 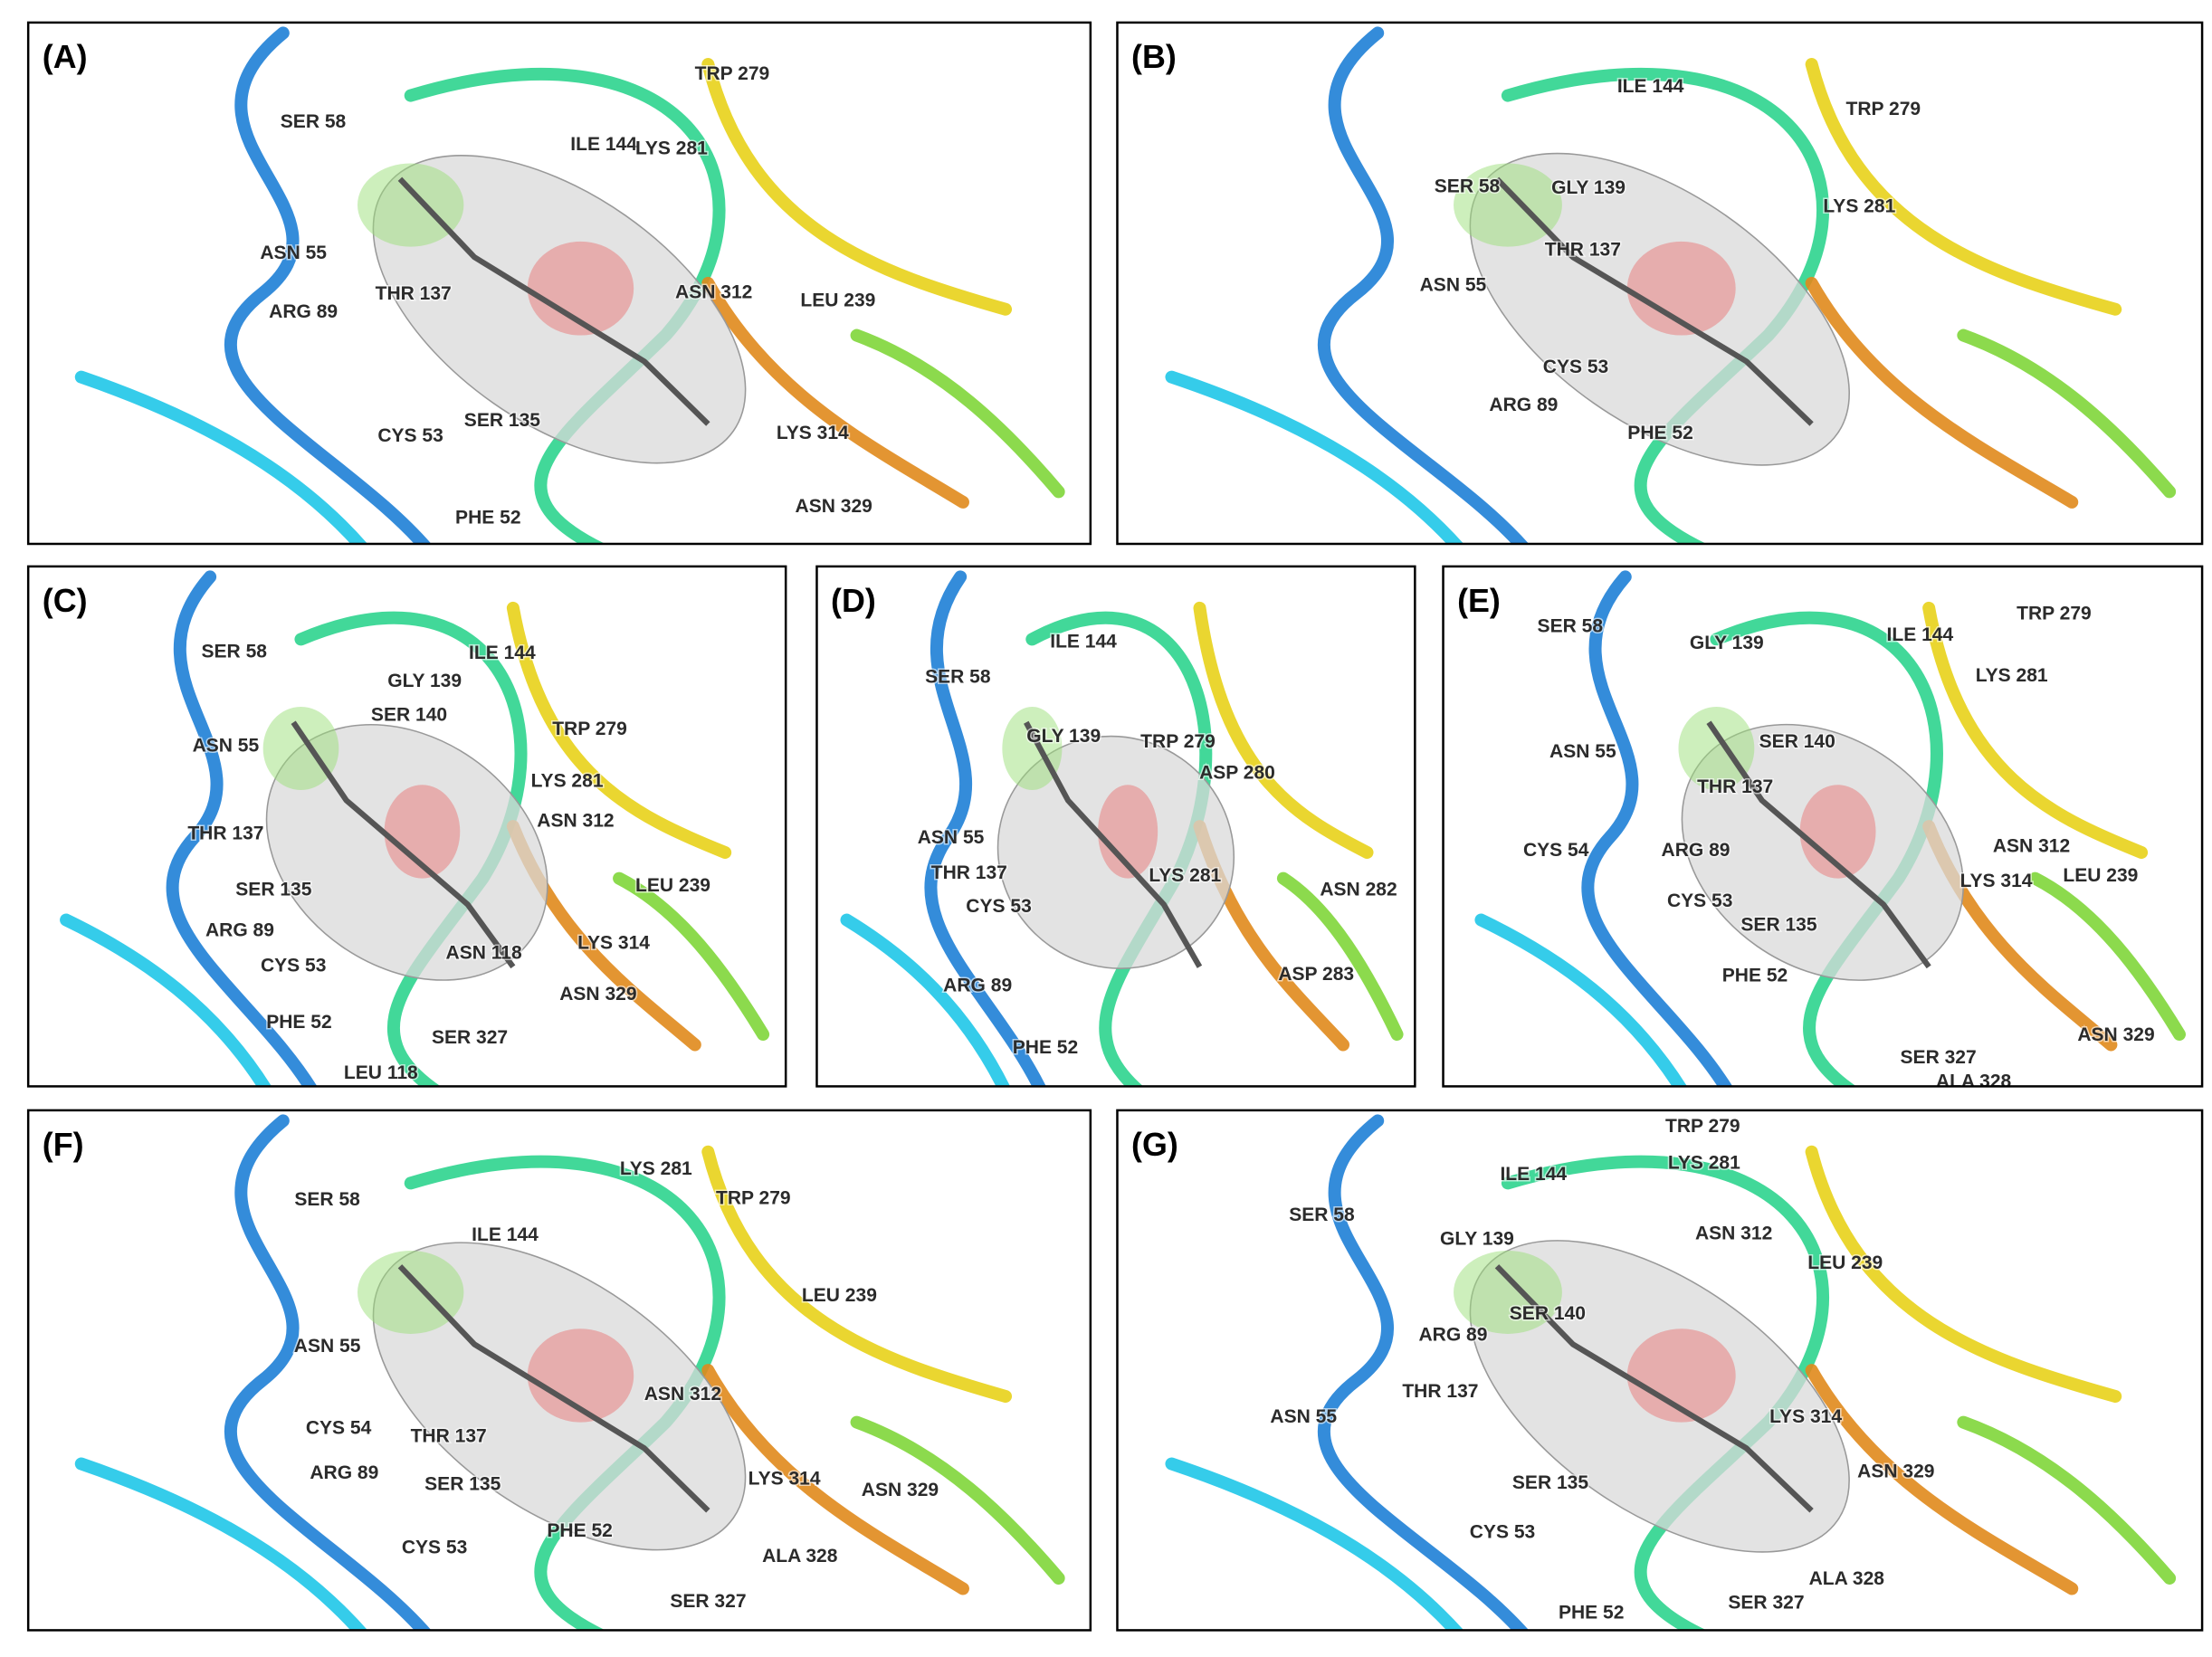 What do you see at coordinates (834, 506) in the screenshot?
I see `residue-label: ASN 329` at bounding box center [834, 506].